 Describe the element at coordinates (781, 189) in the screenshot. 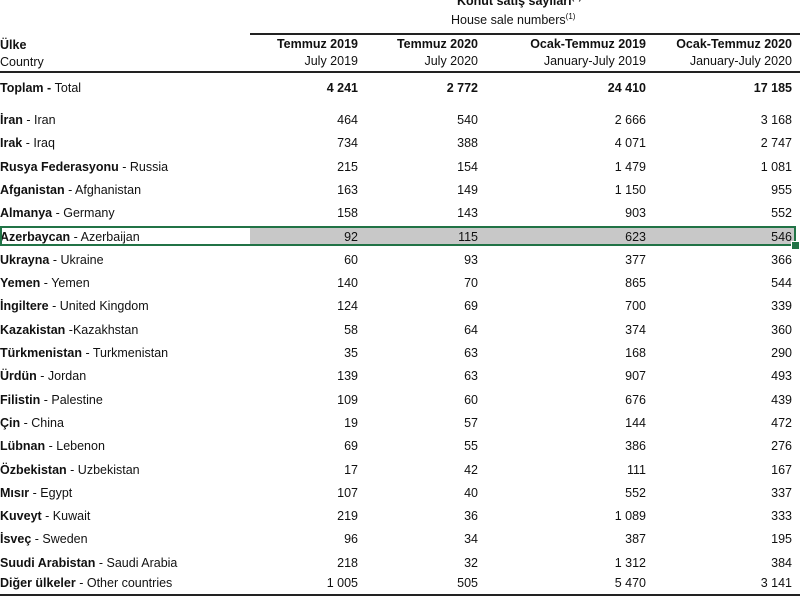

I see `cell-value: 955` at that location.